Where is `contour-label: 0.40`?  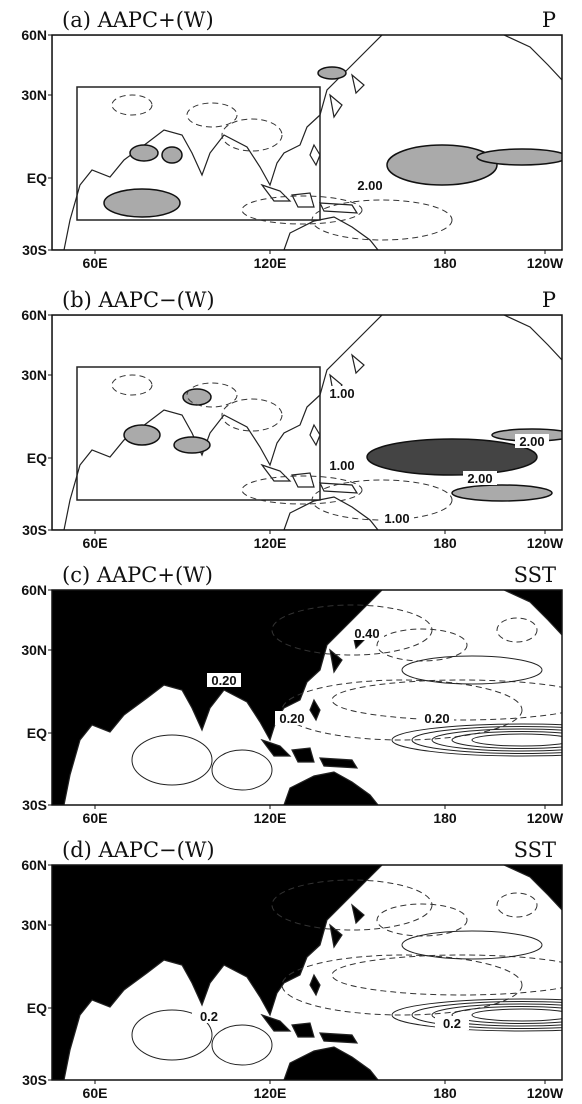 contour-label: 0.40 is located at coordinates (366, 633).